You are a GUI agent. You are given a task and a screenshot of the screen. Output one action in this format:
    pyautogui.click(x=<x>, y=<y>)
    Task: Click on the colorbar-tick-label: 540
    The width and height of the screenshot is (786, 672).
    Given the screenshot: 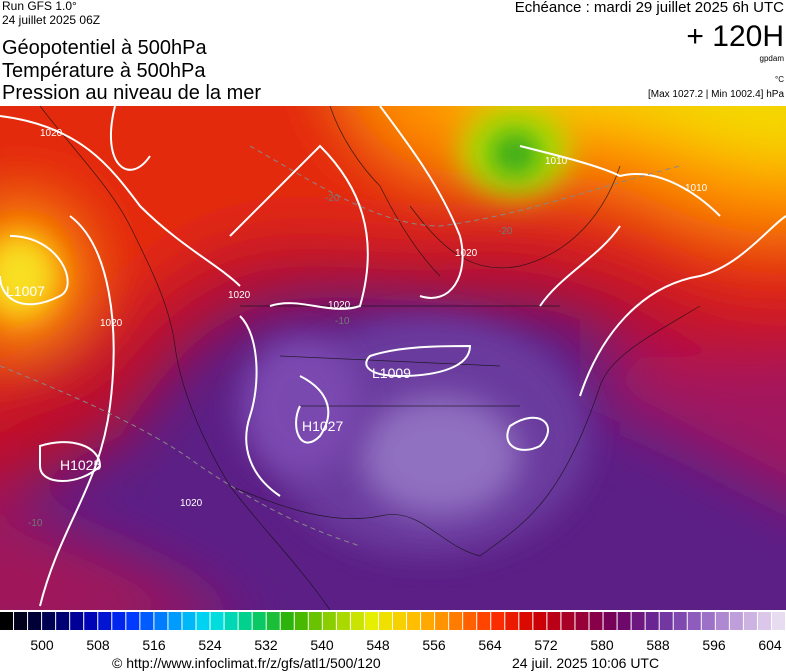 What is the action you would take?
    pyautogui.click(x=322, y=645)
    